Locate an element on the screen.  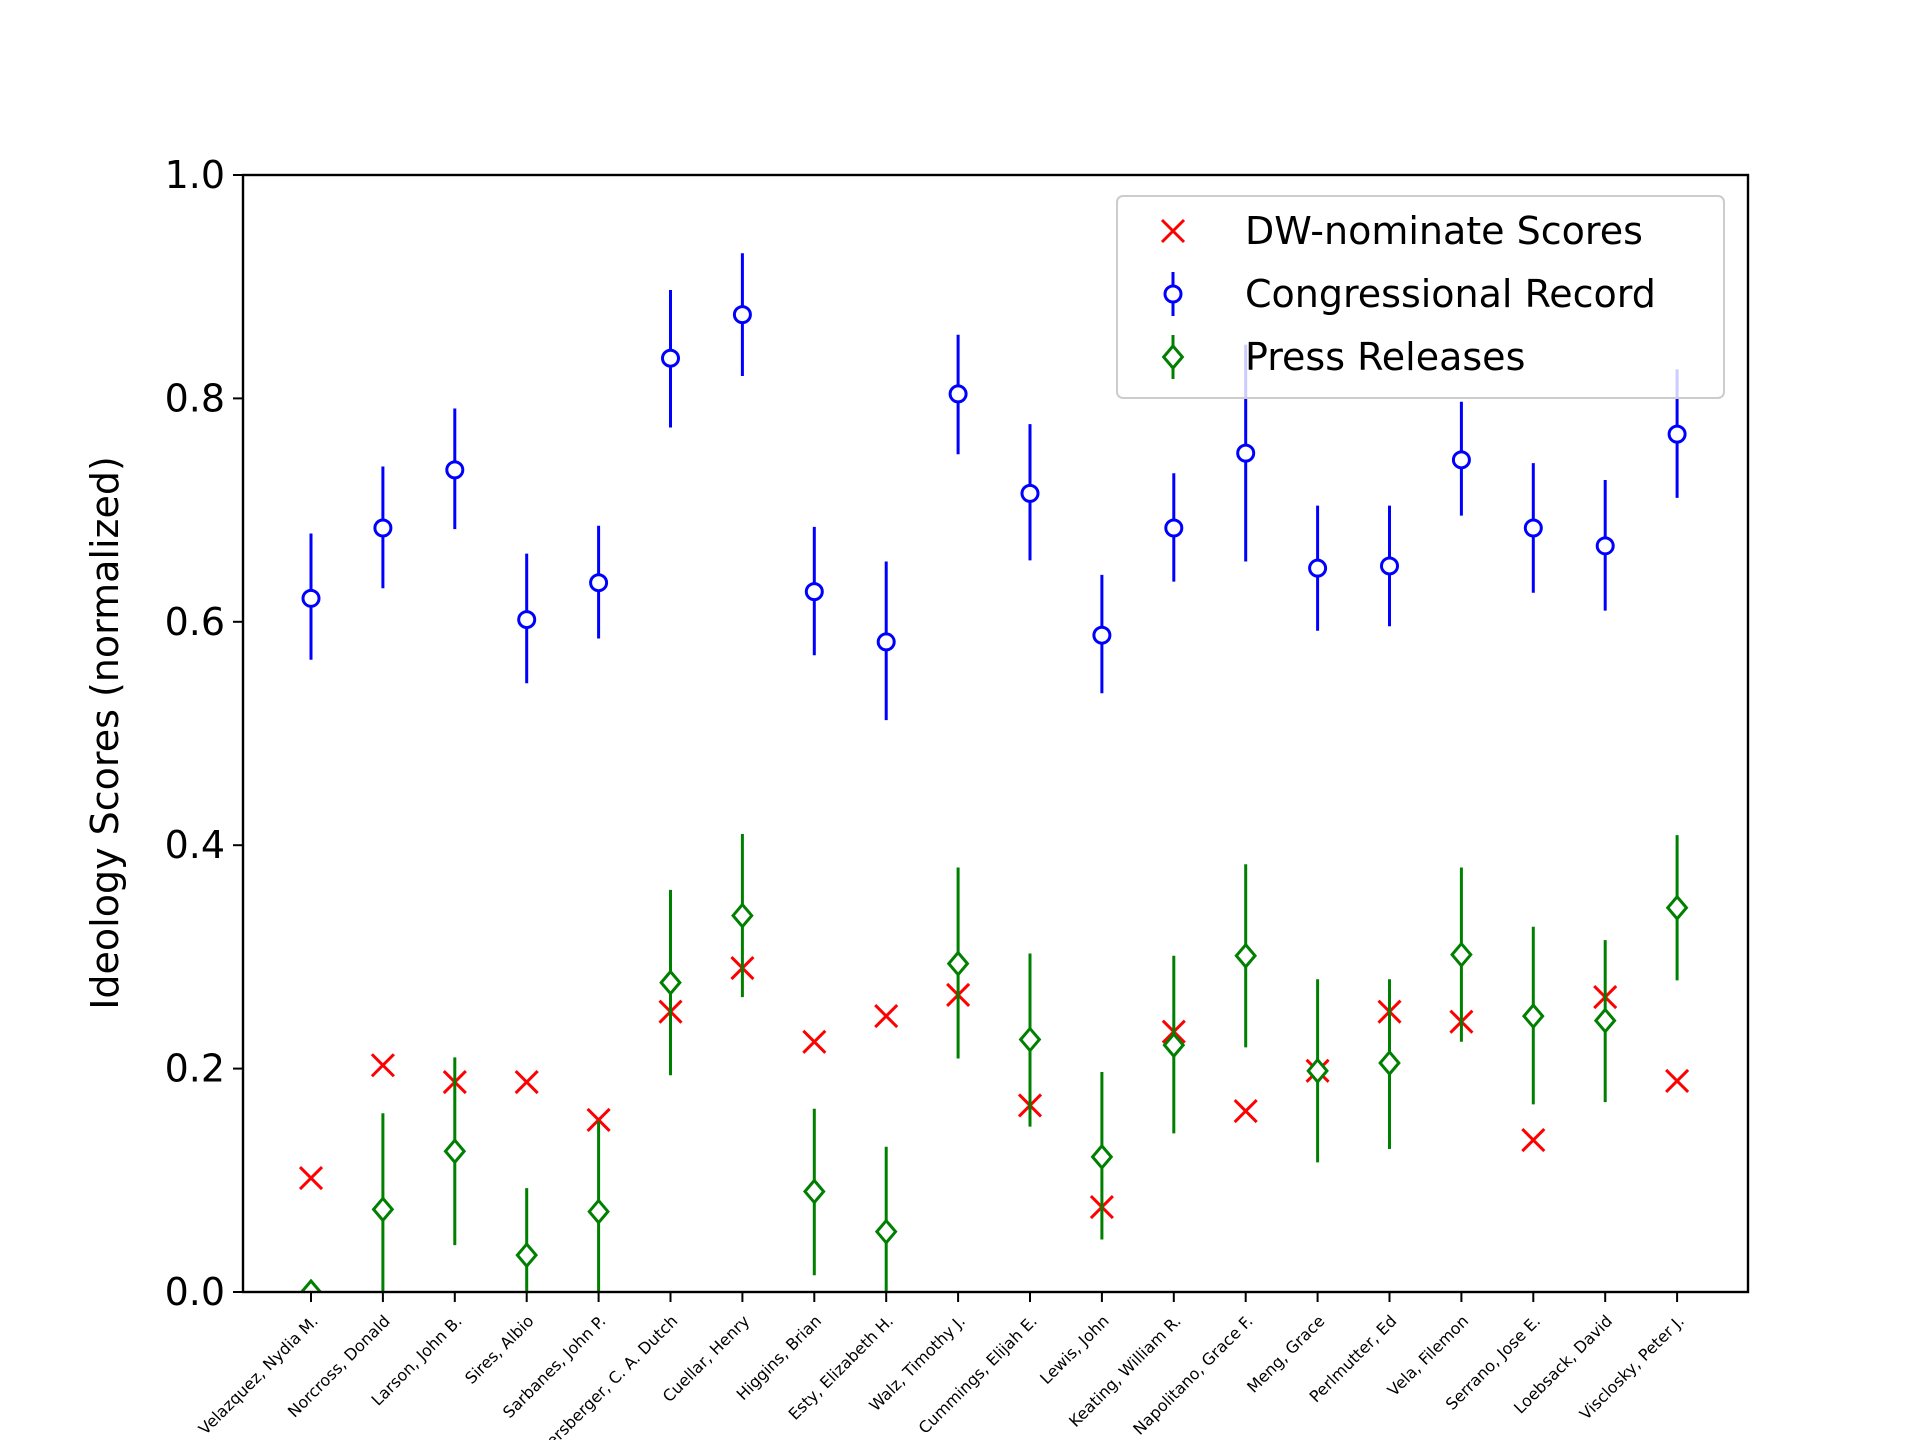
legend-label: Congressional Record is located at coordinates (1450, 294).